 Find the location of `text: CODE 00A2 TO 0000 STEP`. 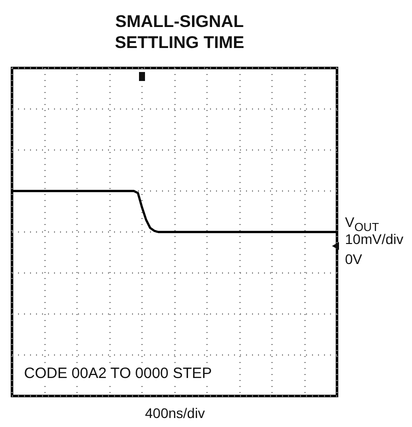

text: CODE 00A2 TO 0000 STEP is located at coordinates (118, 373).